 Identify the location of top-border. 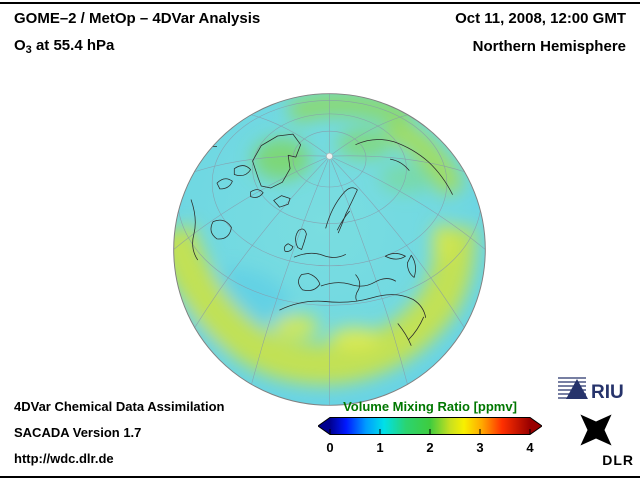
(320, 3).